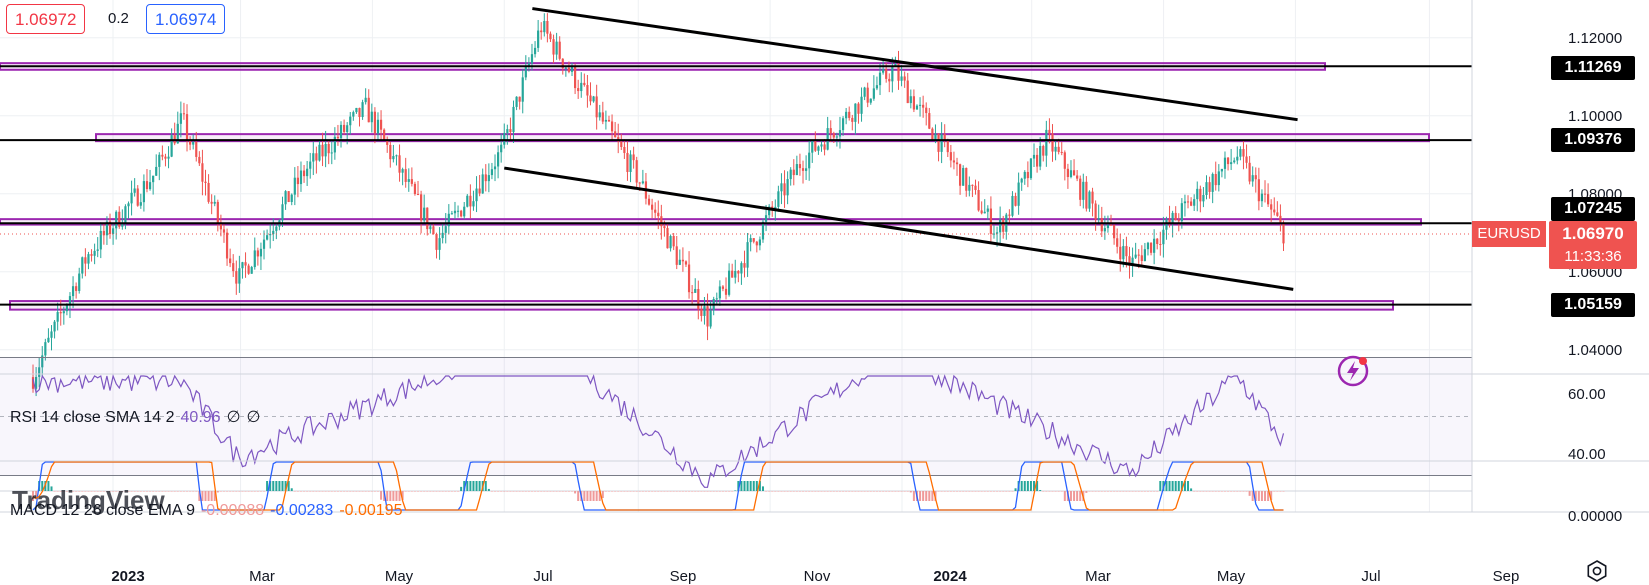  Describe the element at coordinates (1597, 571) in the screenshot. I see `settings-icon` at that location.